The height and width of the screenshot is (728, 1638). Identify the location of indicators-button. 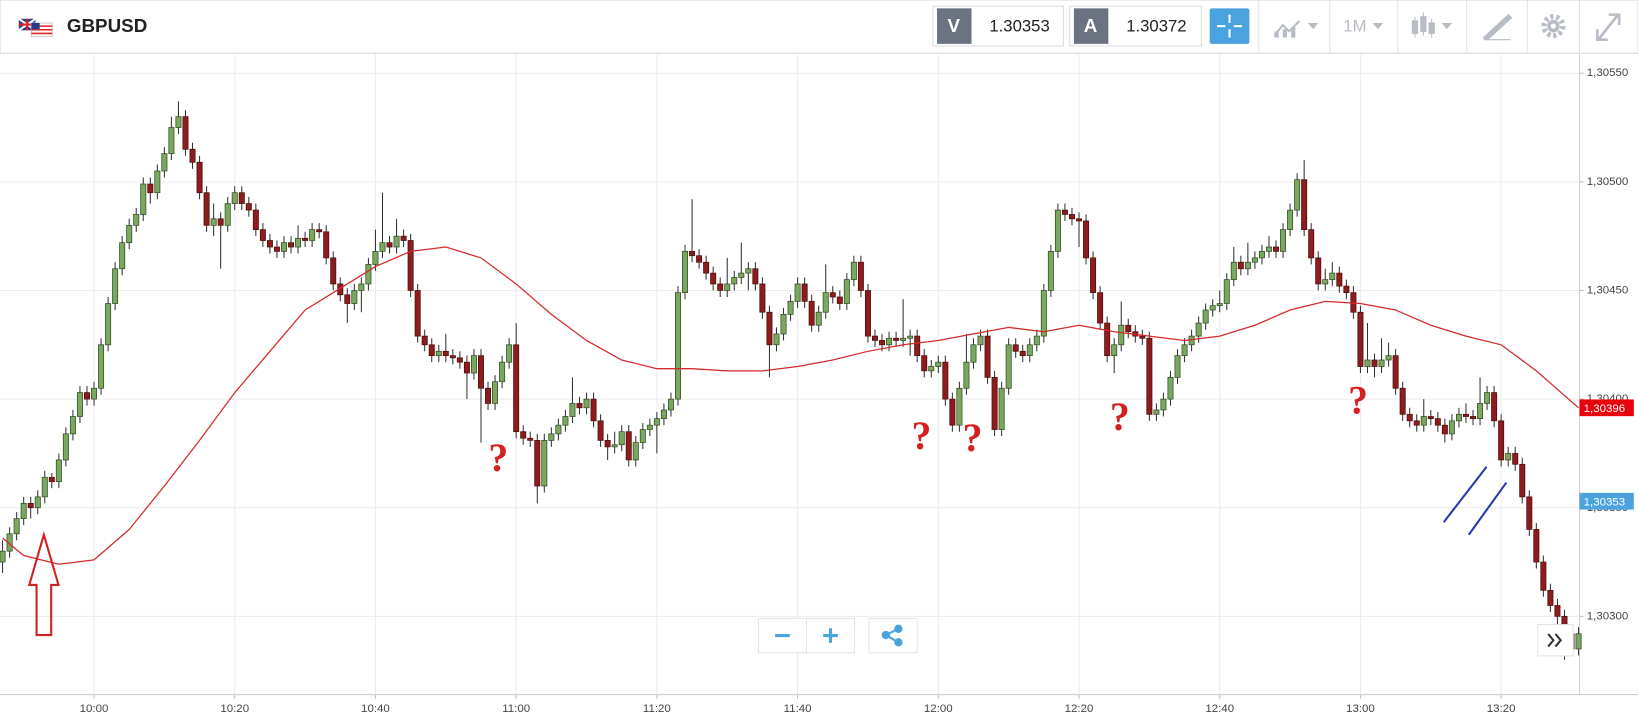
(1296, 29).